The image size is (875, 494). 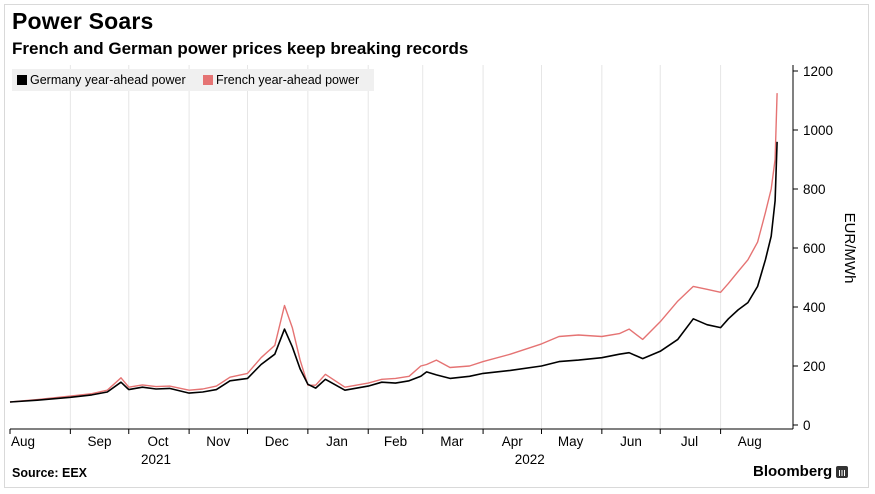 I want to click on y-axis: 0 200 400 600 800 1000 1200, so click(x=812, y=248).